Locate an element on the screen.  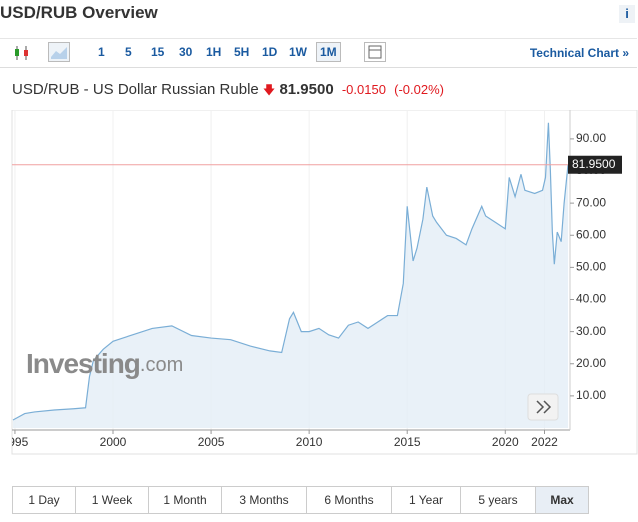
range-button: 1 Year is located at coordinates (426, 500).